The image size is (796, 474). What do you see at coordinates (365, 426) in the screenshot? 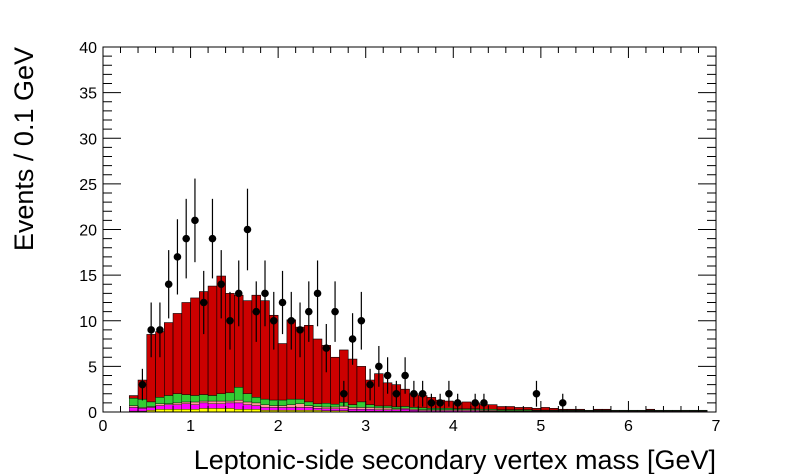
I see `x-tick-label: 3` at bounding box center [365, 426].